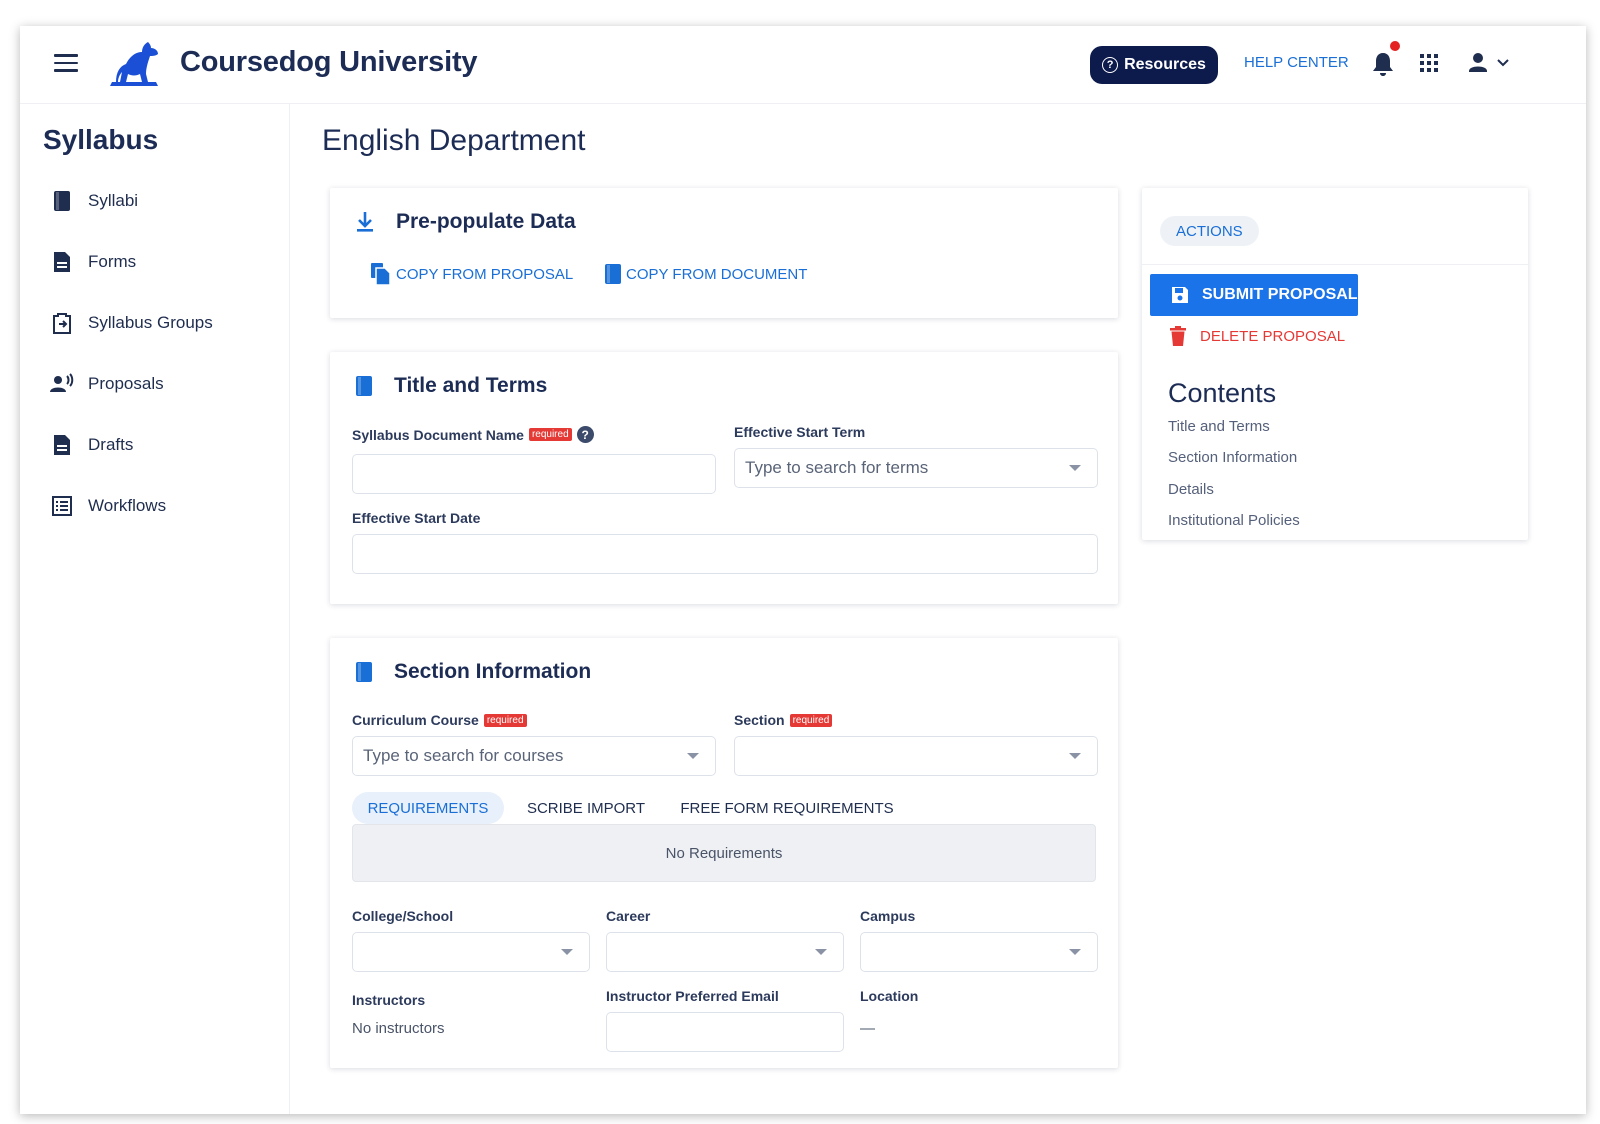  Describe the element at coordinates (585, 434) in the screenshot. I see `help-icon: ?` at that location.